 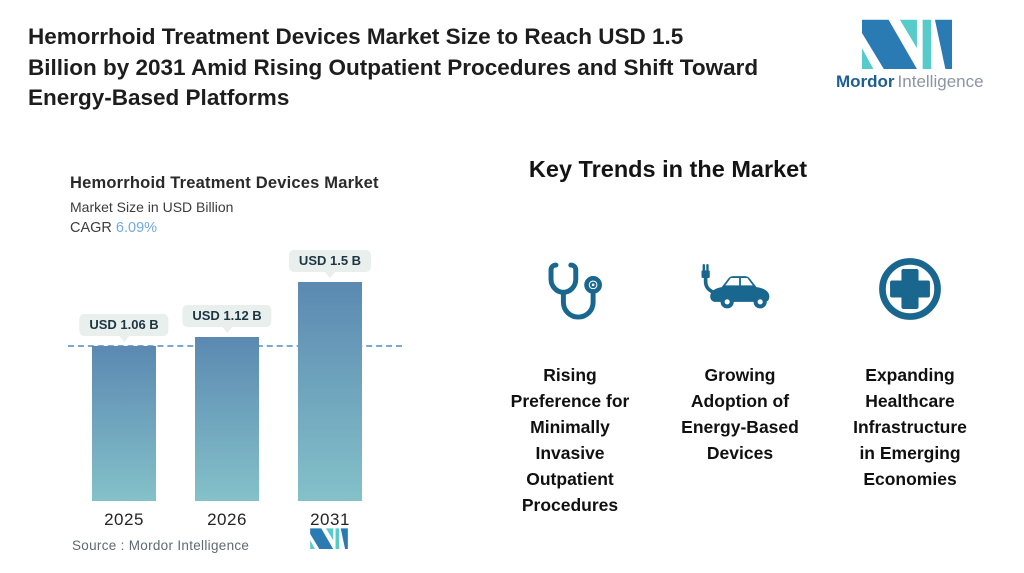 I want to click on mordor-logo-icon, so click(x=907, y=44).